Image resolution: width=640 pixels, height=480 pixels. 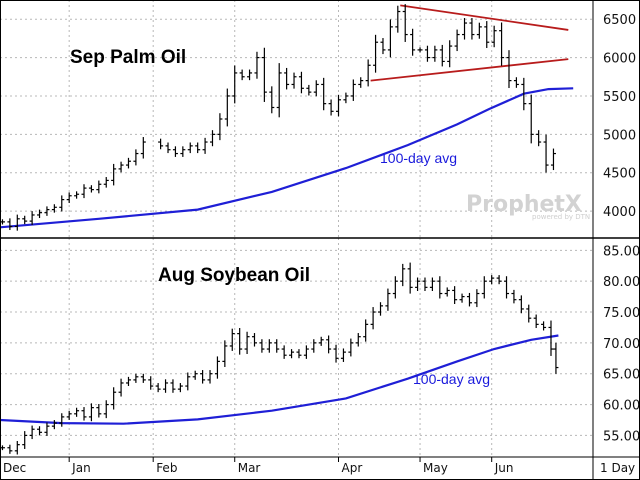 I want to click on soybean-oil-average-label: 100-day avg, so click(x=451, y=379).